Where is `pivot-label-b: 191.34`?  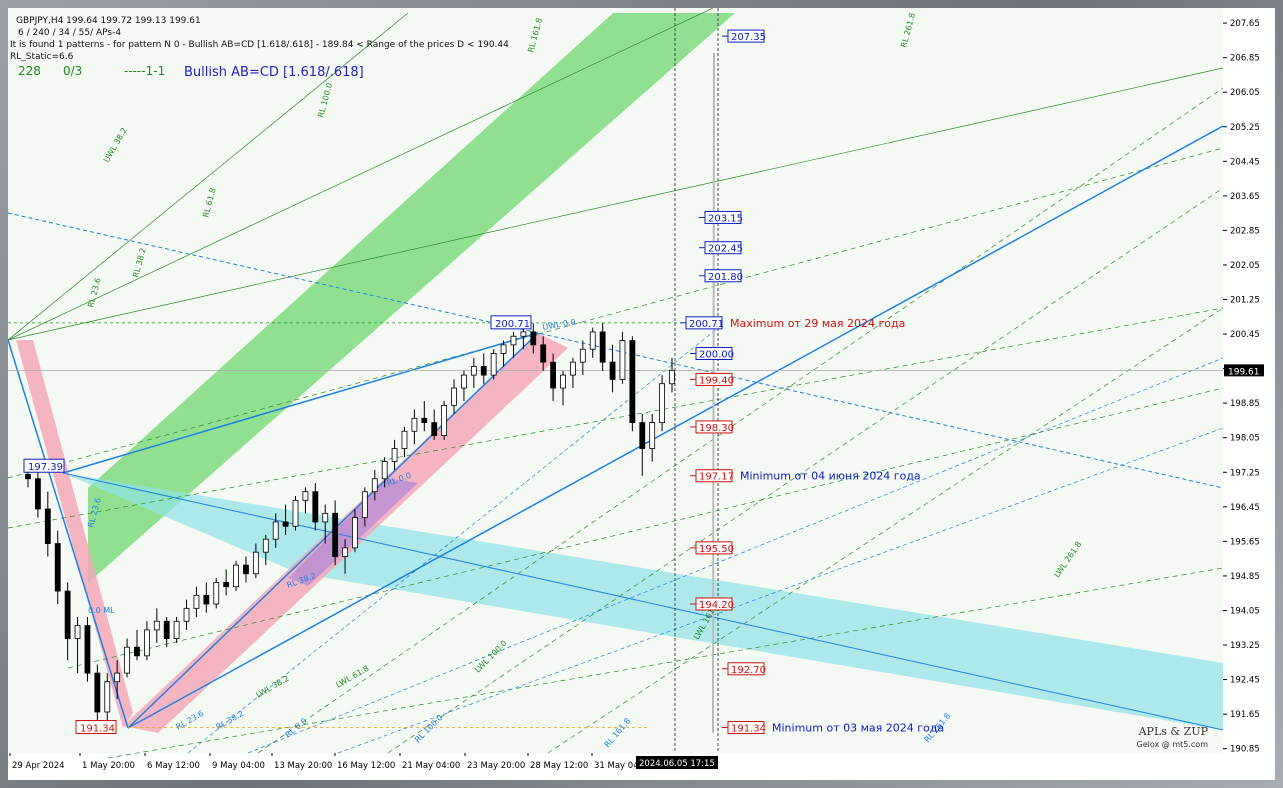 pivot-label-b: 191.34 is located at coordinates (96, 727).